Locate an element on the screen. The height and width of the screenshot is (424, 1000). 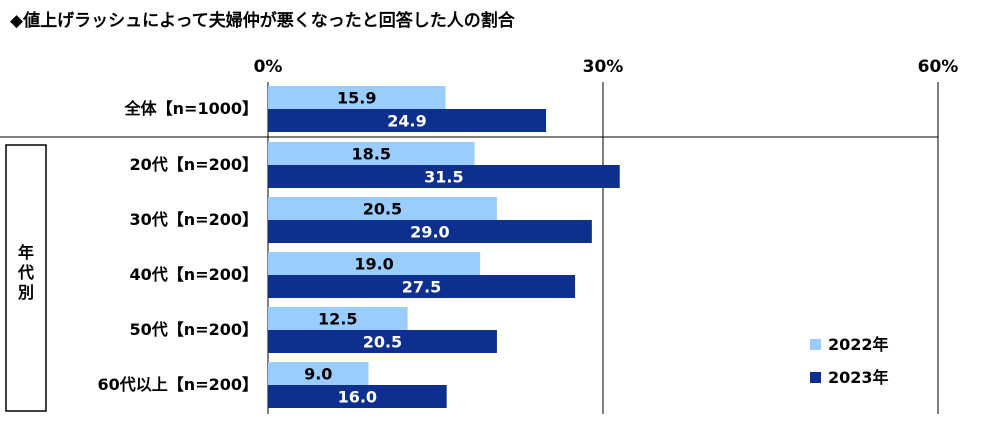
category-label: 60代以上【n=200】 is located at coordinates (178, 384).